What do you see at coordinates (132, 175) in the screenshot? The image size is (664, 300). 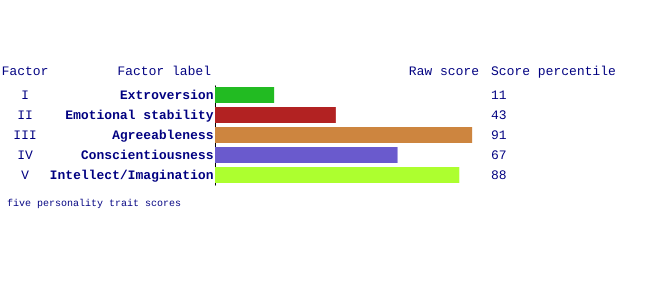 I see `y-tick-label: Intellect/Imagination` at bounding box center [132, 175].